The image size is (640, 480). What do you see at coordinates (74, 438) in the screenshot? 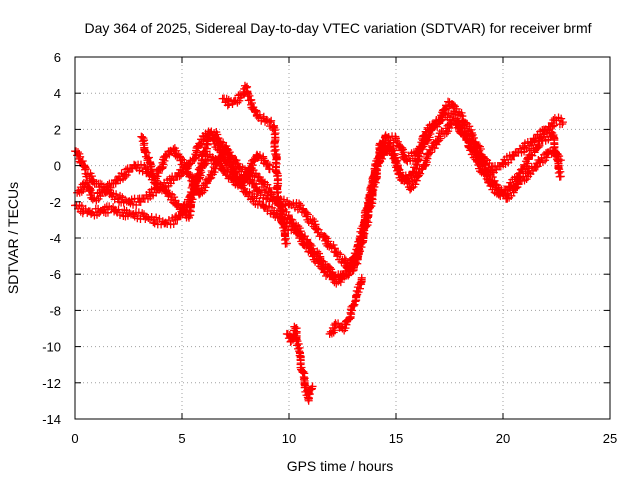
I see `x-tick-label: 0` at bounding box center [74, 438].